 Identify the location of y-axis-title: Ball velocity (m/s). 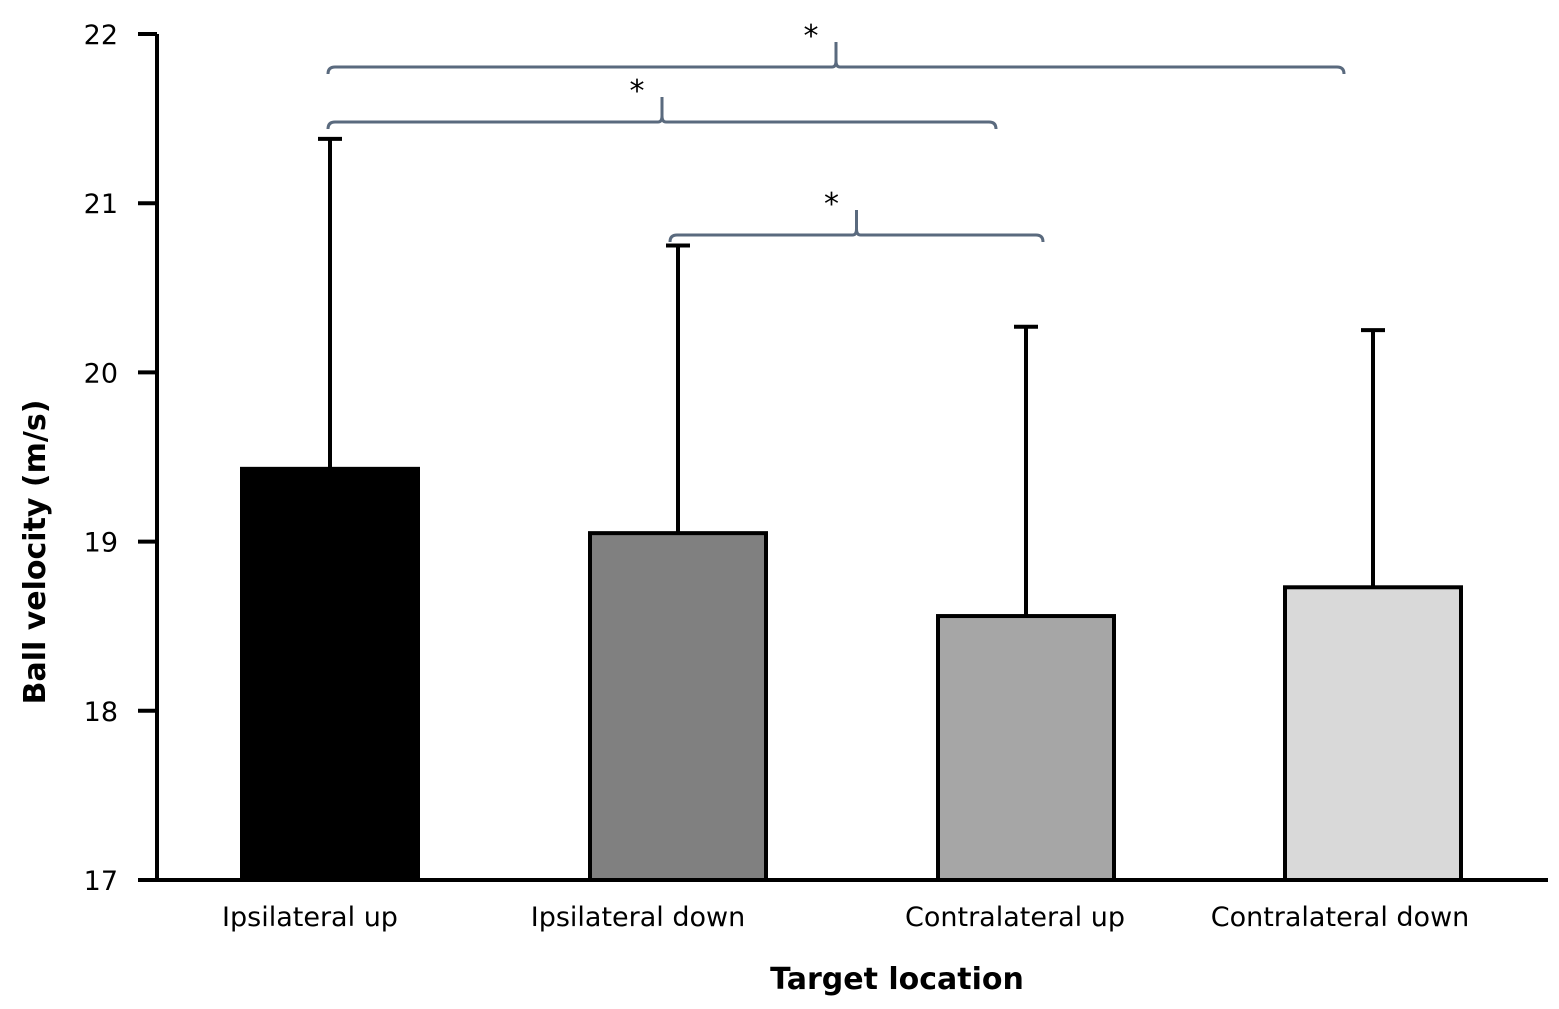
(35, 552).